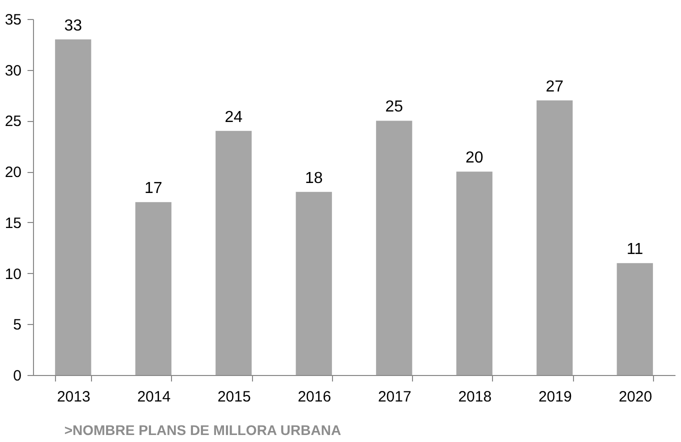 The height and width of the screenshot is (442, 681). What do you see at coordinates (635, 249) in the screenshot?
I see `data-label: 11` at bounding box center [635, 249].